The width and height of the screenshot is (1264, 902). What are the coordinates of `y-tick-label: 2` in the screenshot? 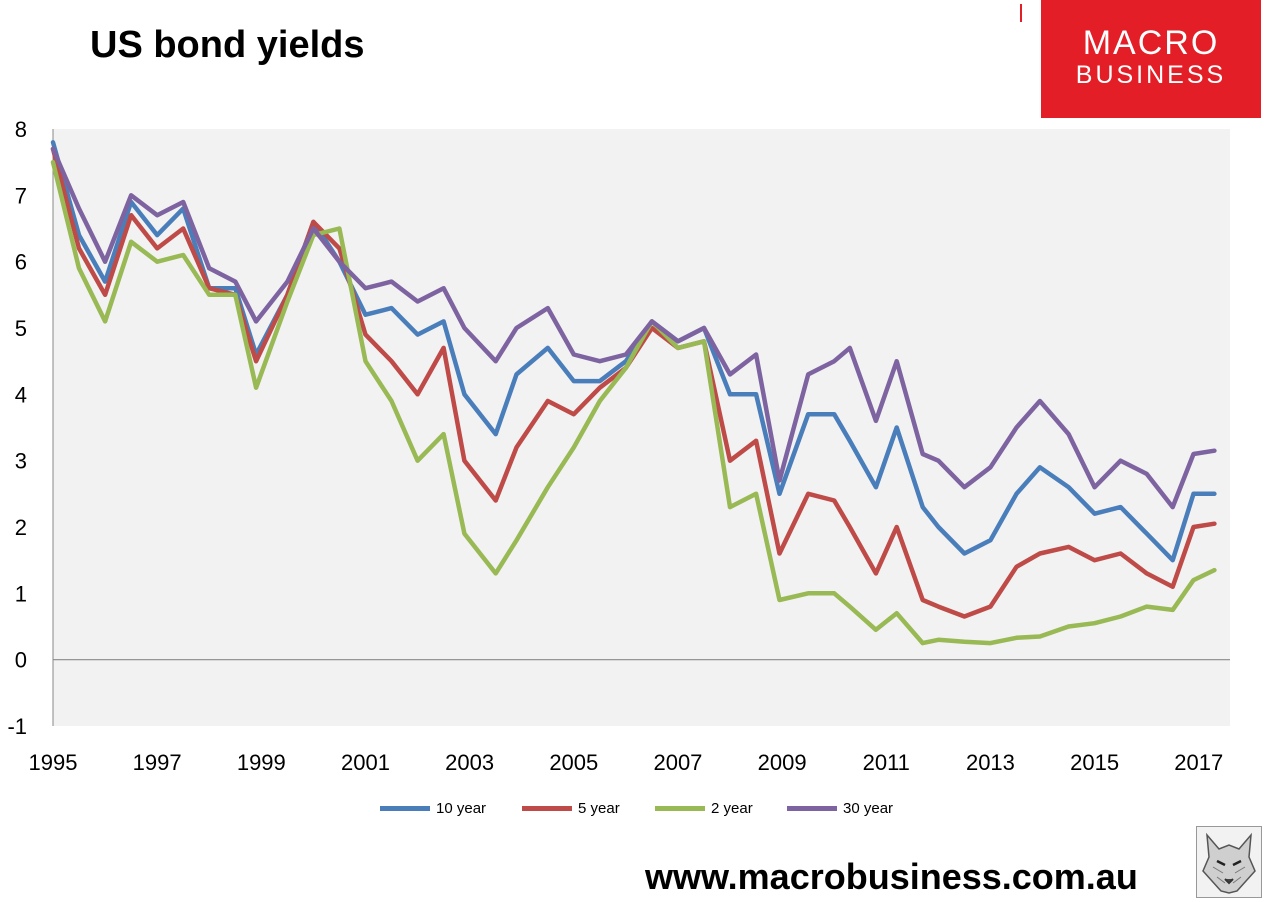 It's located at (21, 527).